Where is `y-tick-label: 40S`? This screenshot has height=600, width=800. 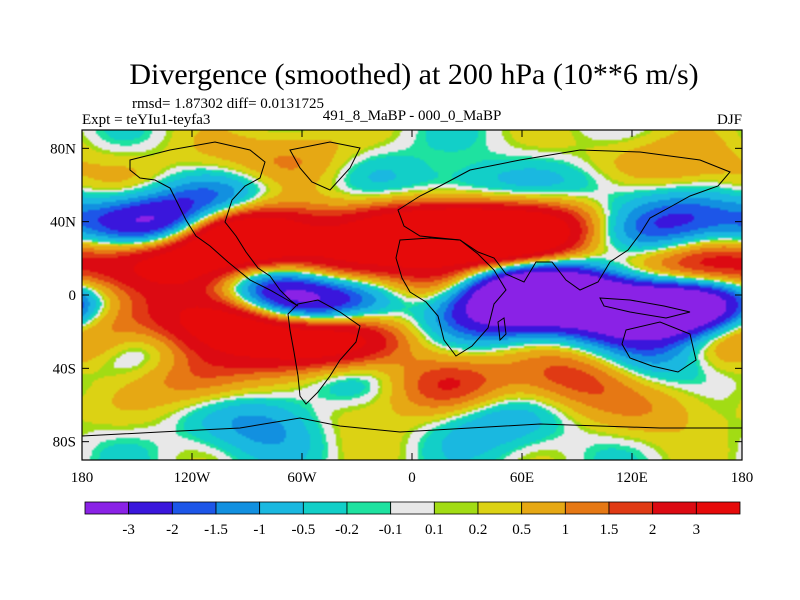 y-tick-label: 40S is located at coordinates (64, 369).